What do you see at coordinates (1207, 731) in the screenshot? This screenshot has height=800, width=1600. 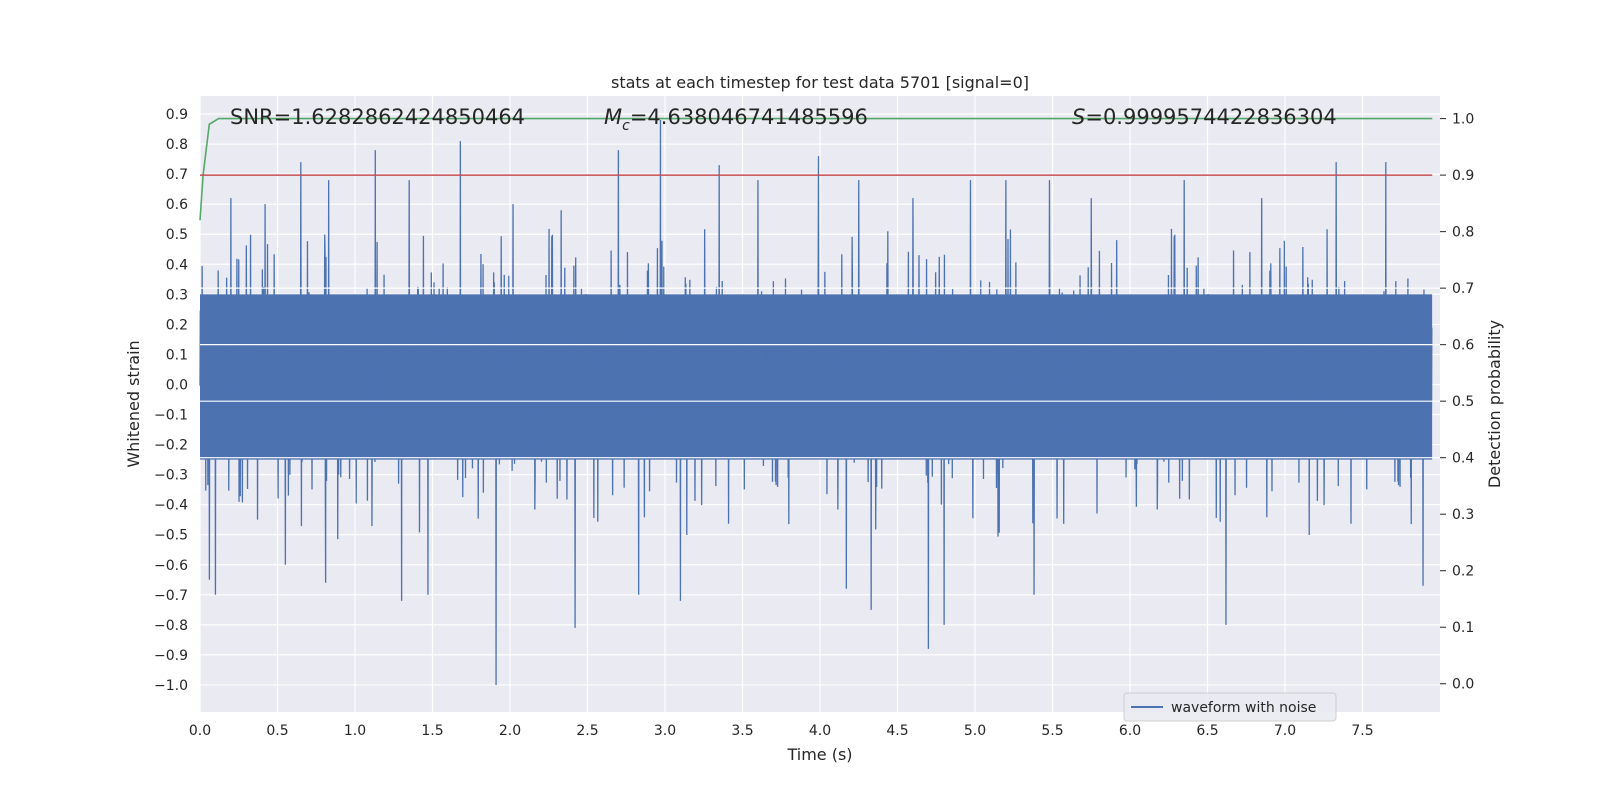 I see `x-tick-label: 6.5` at bounding box center [1207, 731].